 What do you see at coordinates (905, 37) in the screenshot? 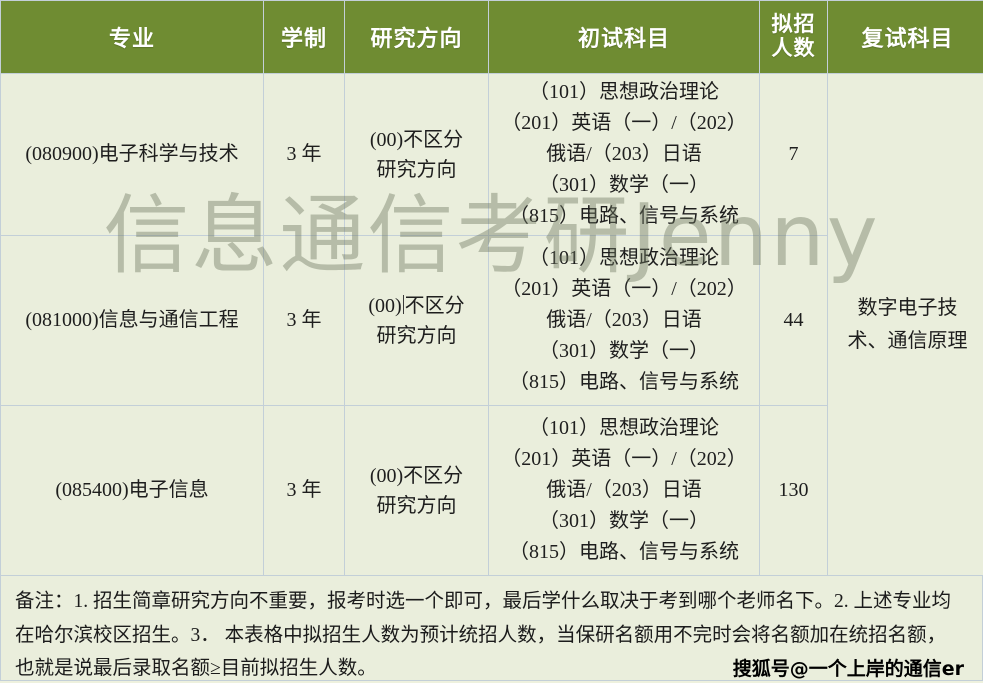
I see `header-retest-subjects: 复试科目` at bounding box center [905, 37].